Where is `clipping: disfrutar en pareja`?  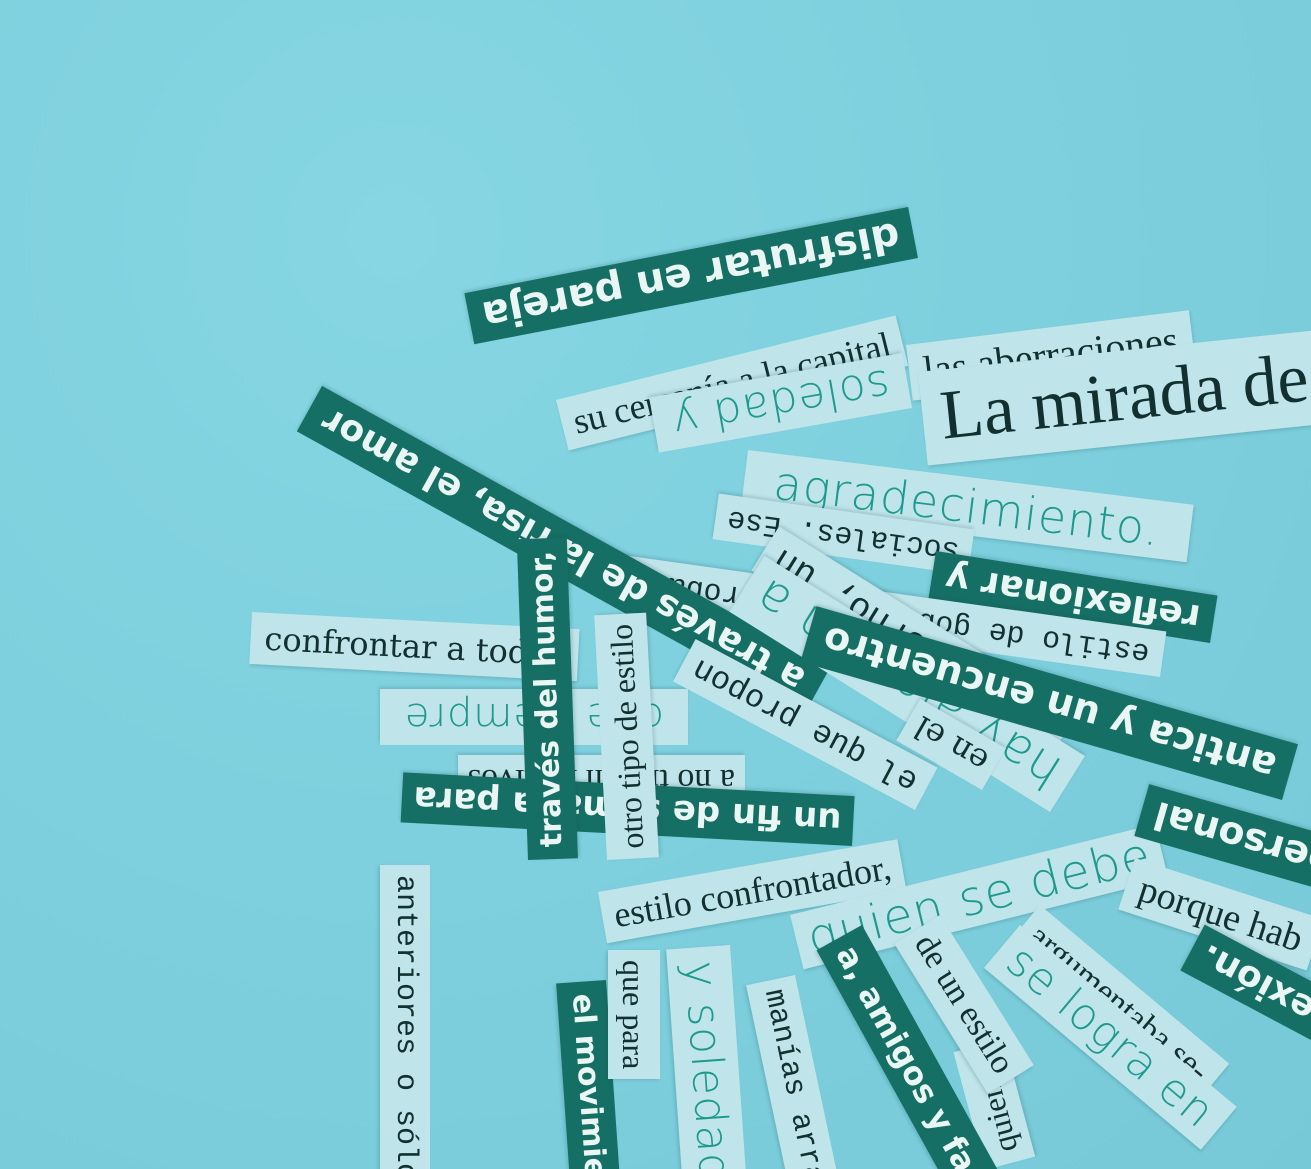 clipping: disfrutar en pareja is located at coordinates (691, 275).